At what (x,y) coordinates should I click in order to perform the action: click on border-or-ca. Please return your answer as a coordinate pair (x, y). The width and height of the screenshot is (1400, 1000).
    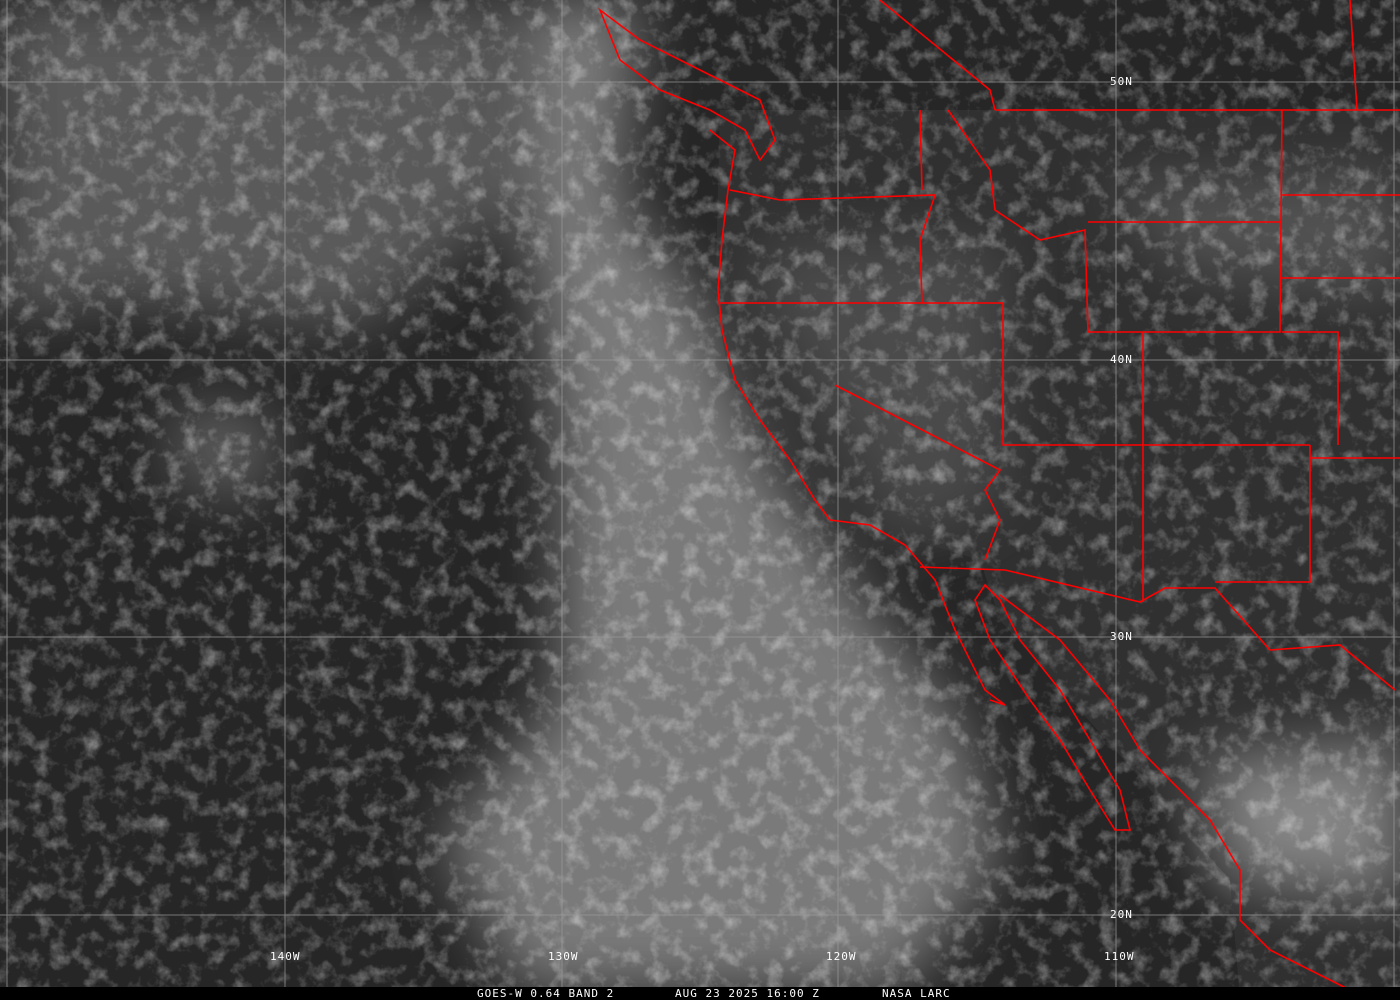
    Looking at the image, I should click on (1015, 374).